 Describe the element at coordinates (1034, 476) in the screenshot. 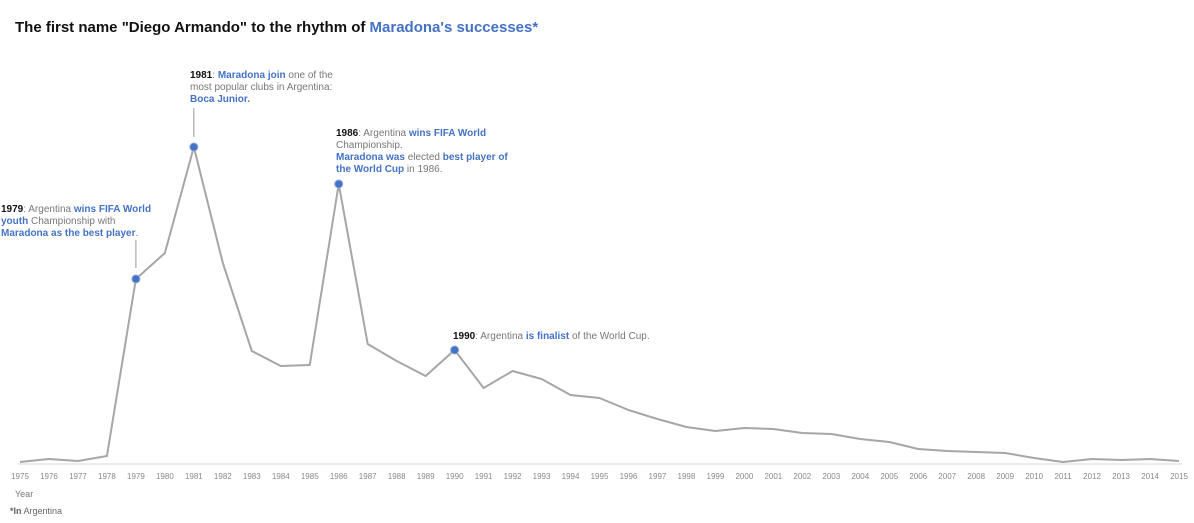

I see `x-tick-label: 2010` at that location.